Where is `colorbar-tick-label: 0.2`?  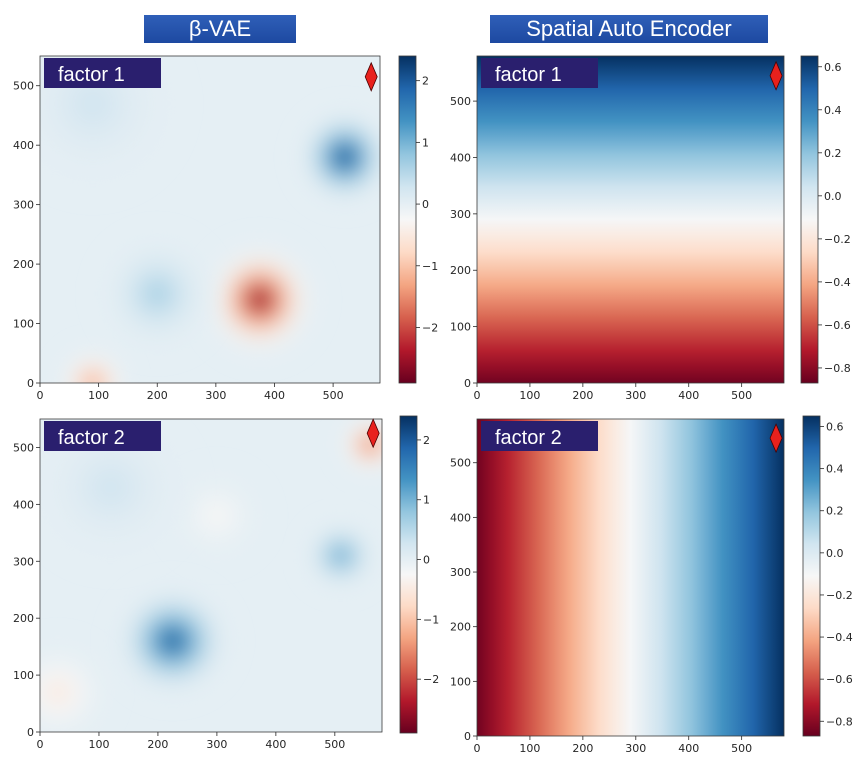
colorbar-tick-label: 0.2 is located at coordinates (833, 153).